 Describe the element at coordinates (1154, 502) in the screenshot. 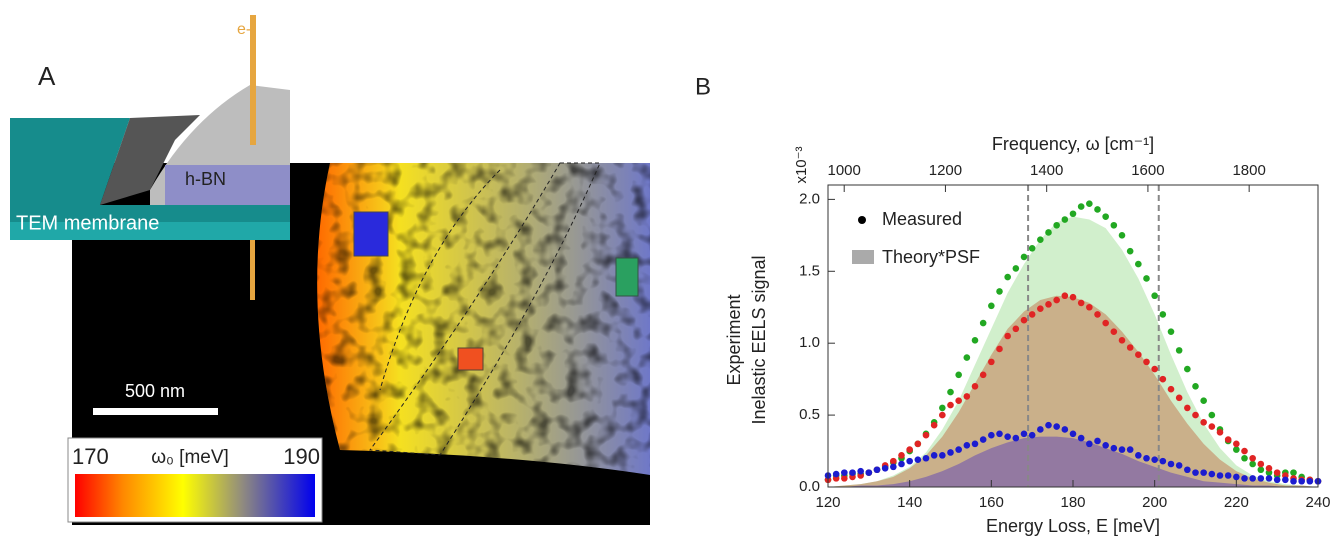

I see `x-tick-label: 200` at that location.